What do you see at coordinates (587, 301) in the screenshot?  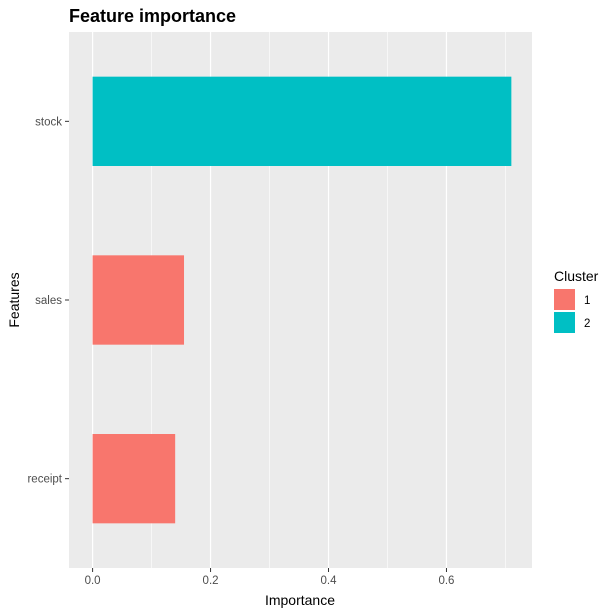 I see `legend-label: 1` at bounding box center [587, 301].